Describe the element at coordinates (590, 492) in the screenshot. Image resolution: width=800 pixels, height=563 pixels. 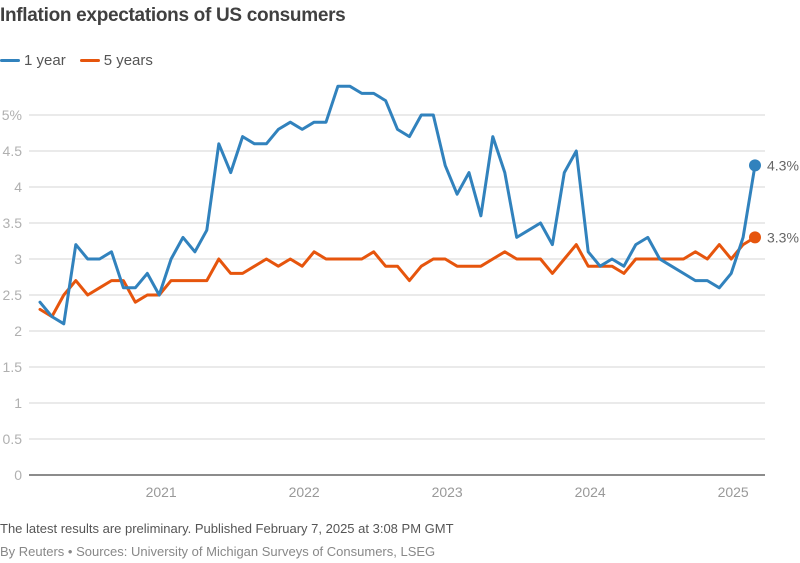
I see `x-tick-label: 2024` at that location.